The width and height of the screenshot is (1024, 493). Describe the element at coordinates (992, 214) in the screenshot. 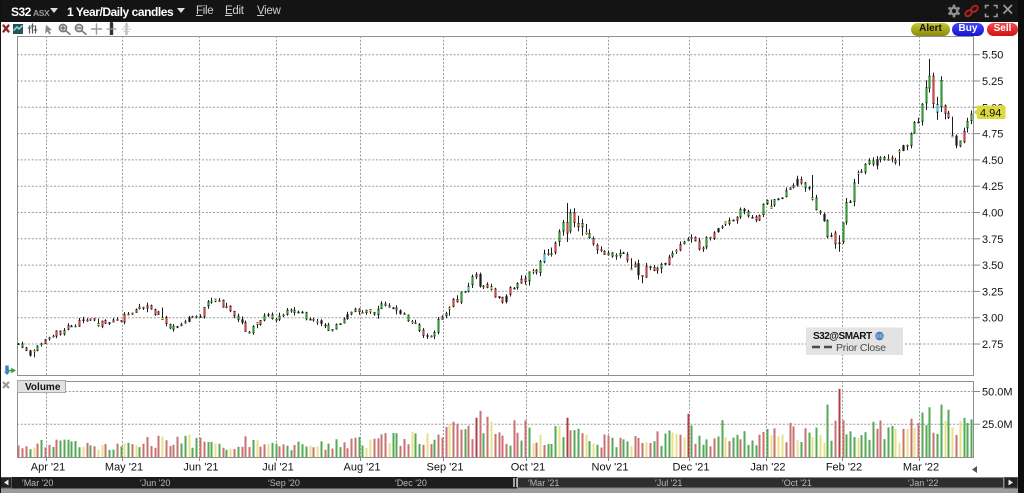

I see `svg-text: 4.00` at that location.